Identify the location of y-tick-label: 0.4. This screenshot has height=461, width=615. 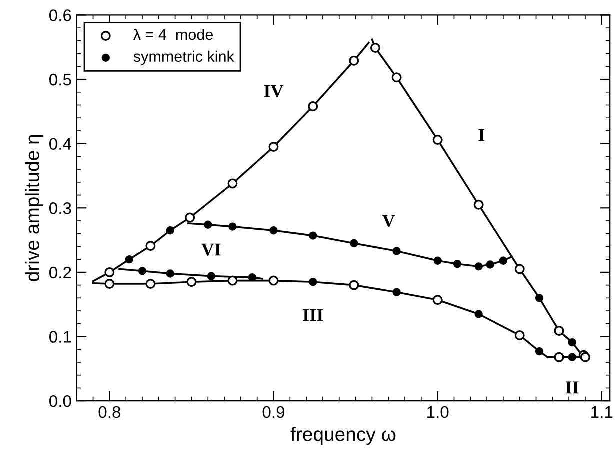
(61, 144).